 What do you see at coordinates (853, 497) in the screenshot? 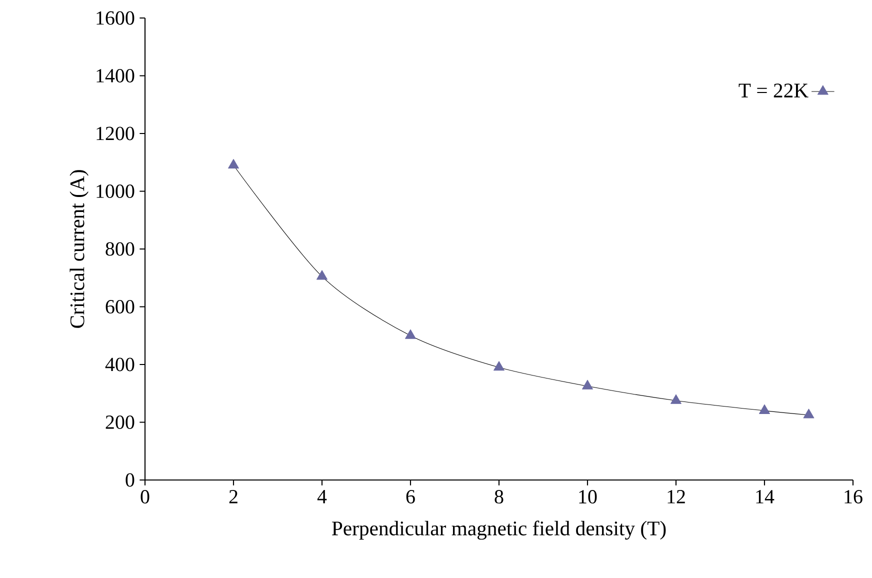
I see `x-tick-label: 16` at bounding box center [853, 497].